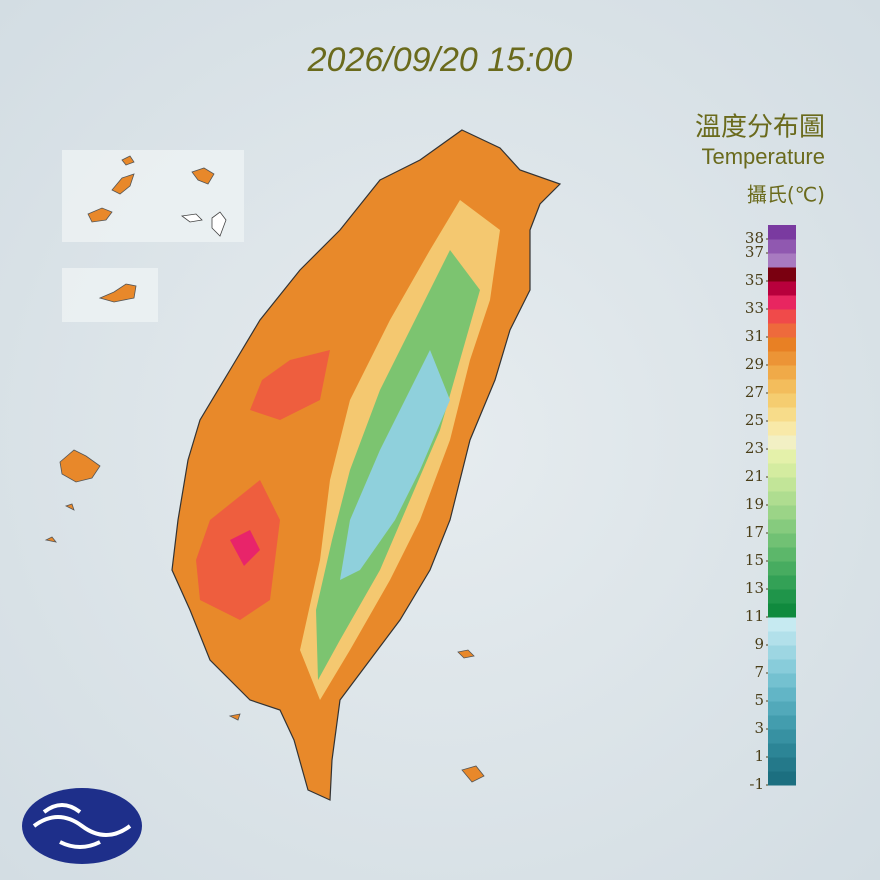 The height and width of the screenshot is (880, 880). What do you see at coordinates (754, 252) in the screenshot?
I see `colorbar-tick-label: 37` at bounding box center [754, 252].